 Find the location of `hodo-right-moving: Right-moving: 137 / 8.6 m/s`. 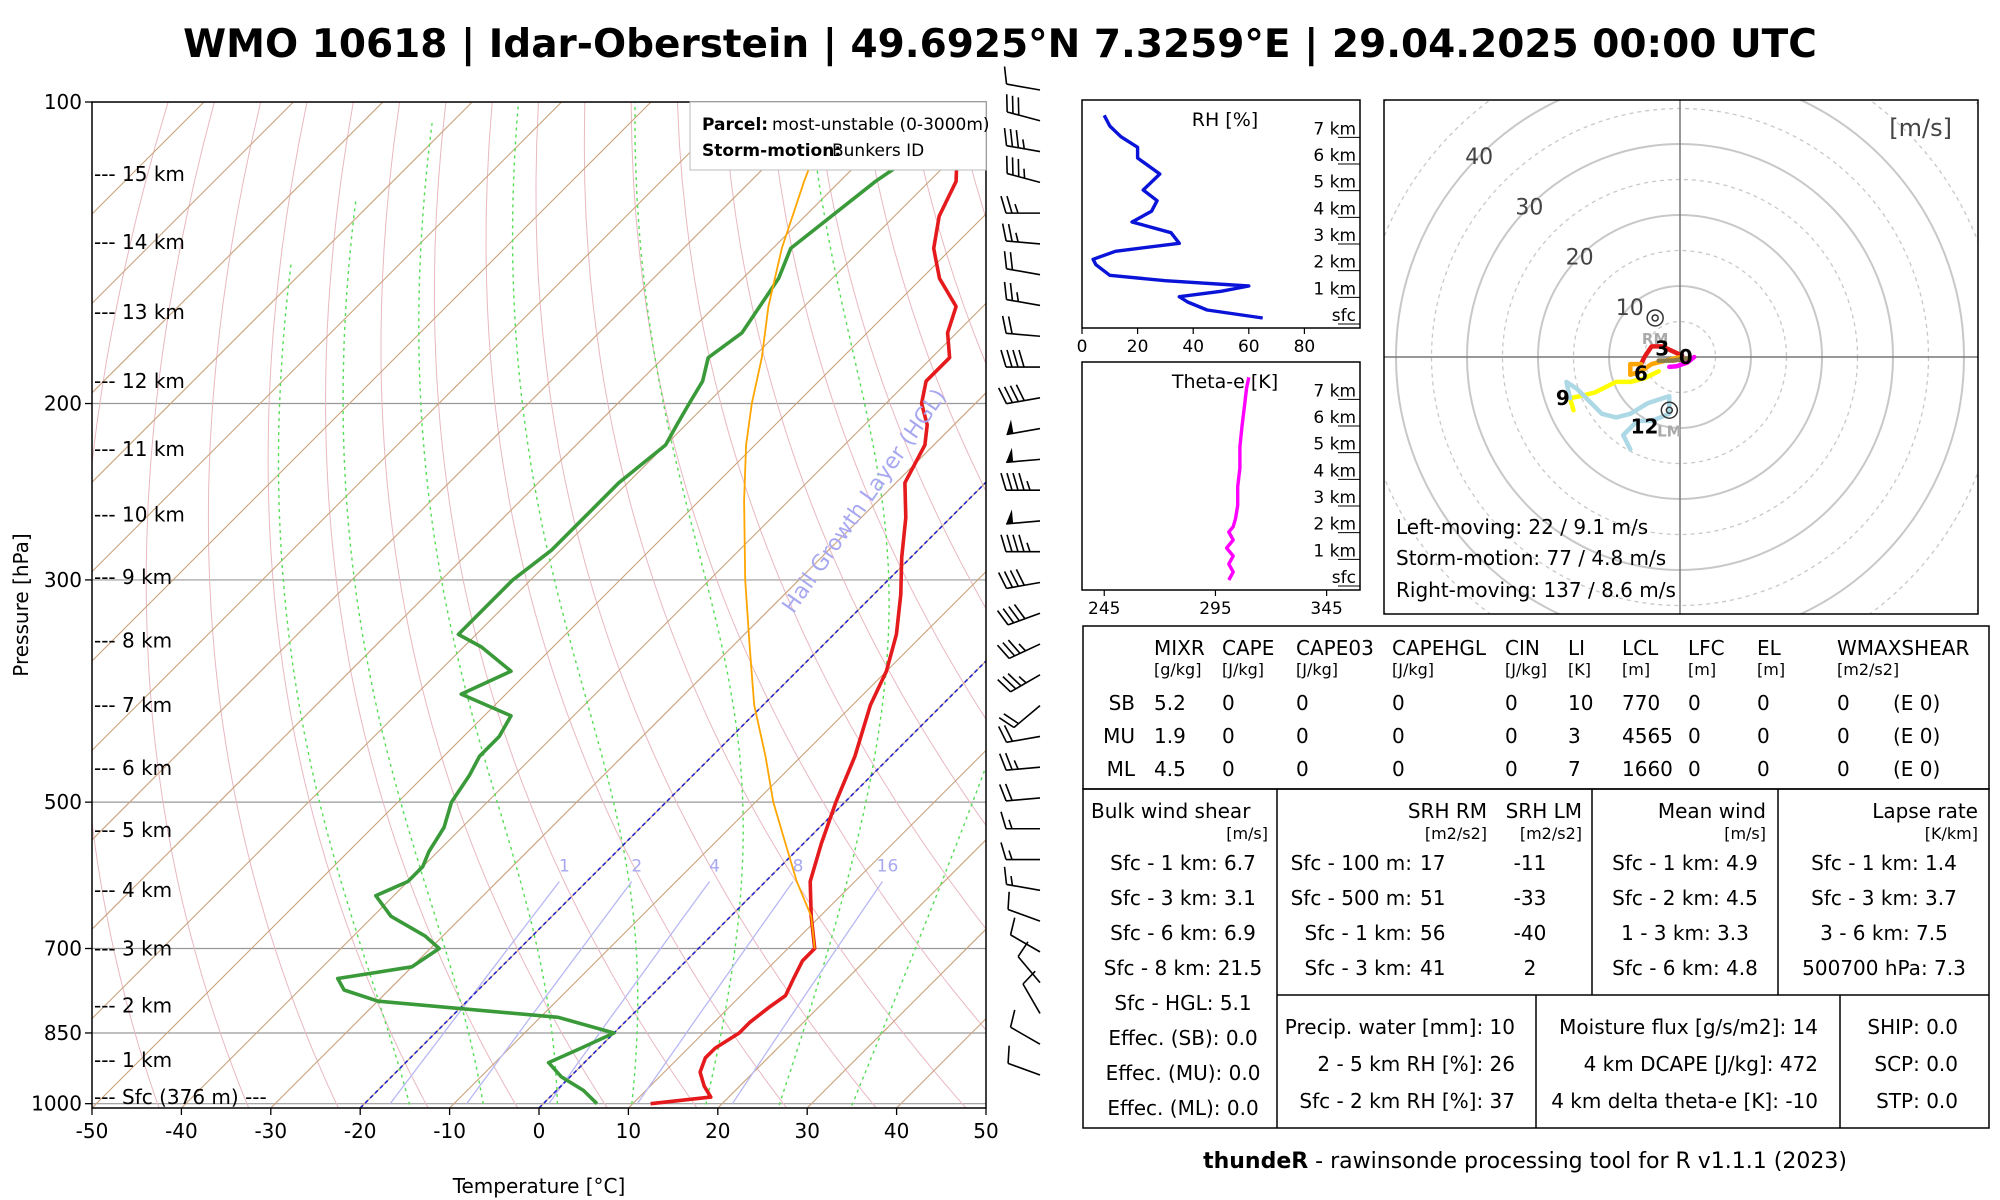

hodo-right-moving: Right-moving: 137 / 8.6 m/s is located at coordinates (1536, 590).